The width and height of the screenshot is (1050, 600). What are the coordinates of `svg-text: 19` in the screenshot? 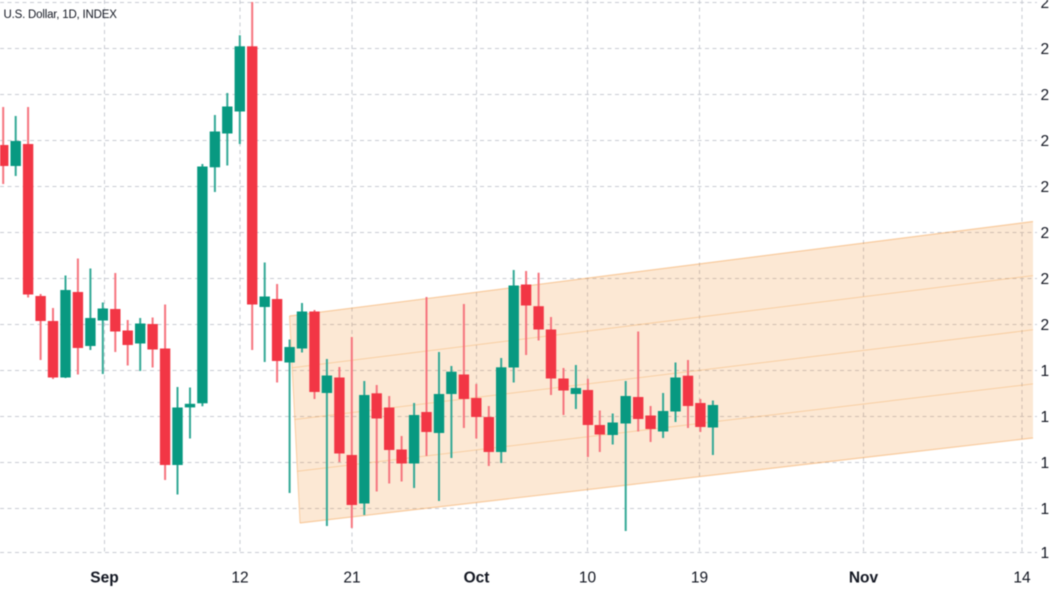 It's located at (699, 578).